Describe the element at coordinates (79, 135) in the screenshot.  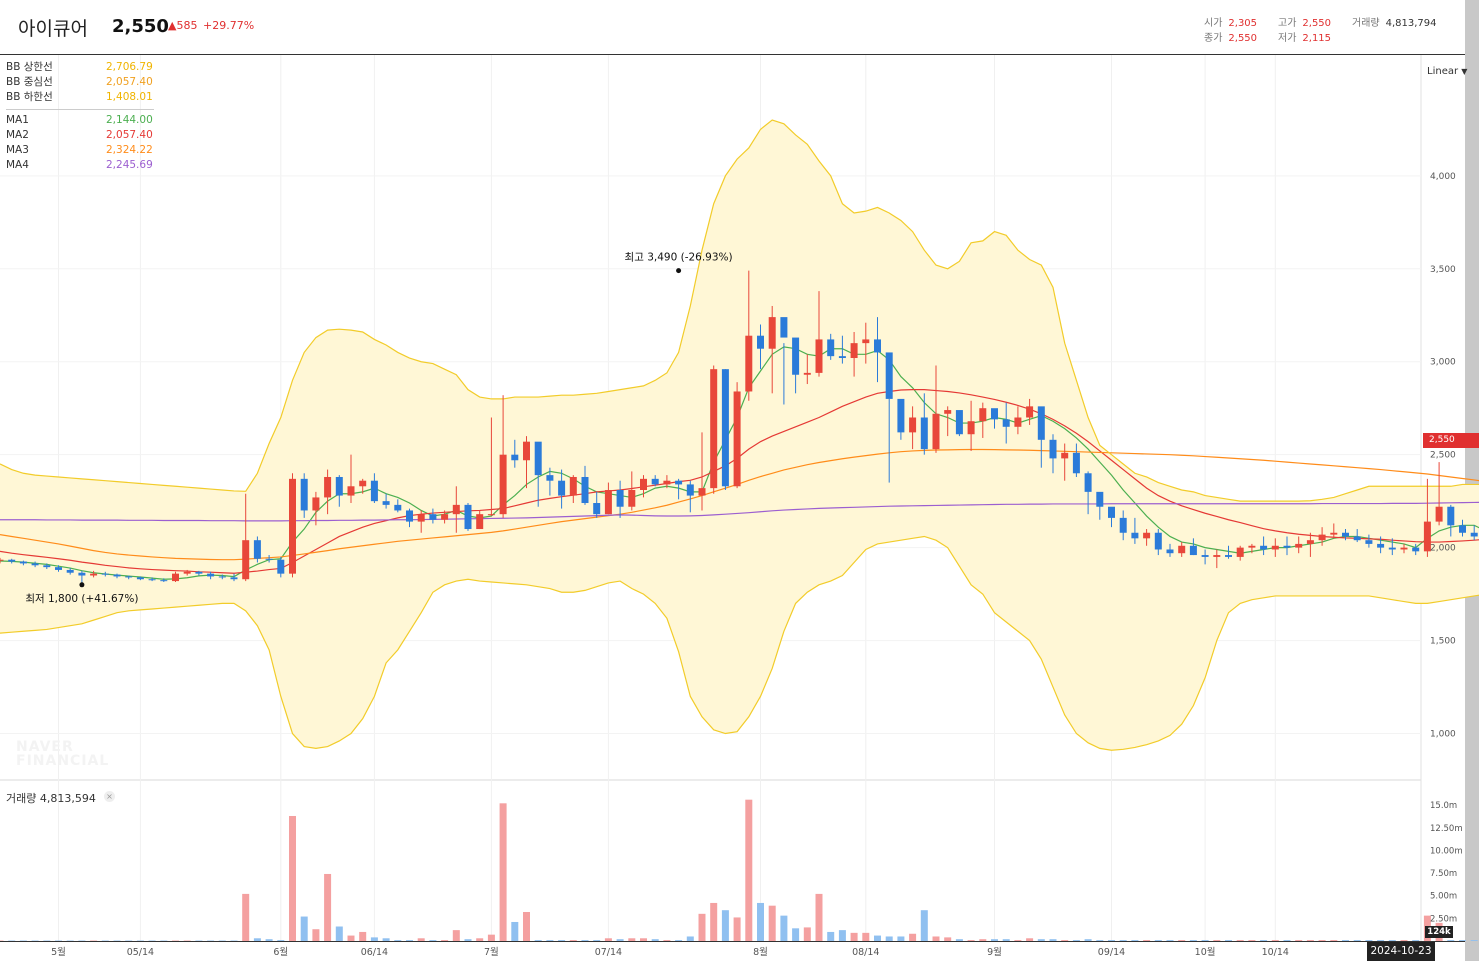
I see `legend-ma2: MA2 2,057.40` at that location.